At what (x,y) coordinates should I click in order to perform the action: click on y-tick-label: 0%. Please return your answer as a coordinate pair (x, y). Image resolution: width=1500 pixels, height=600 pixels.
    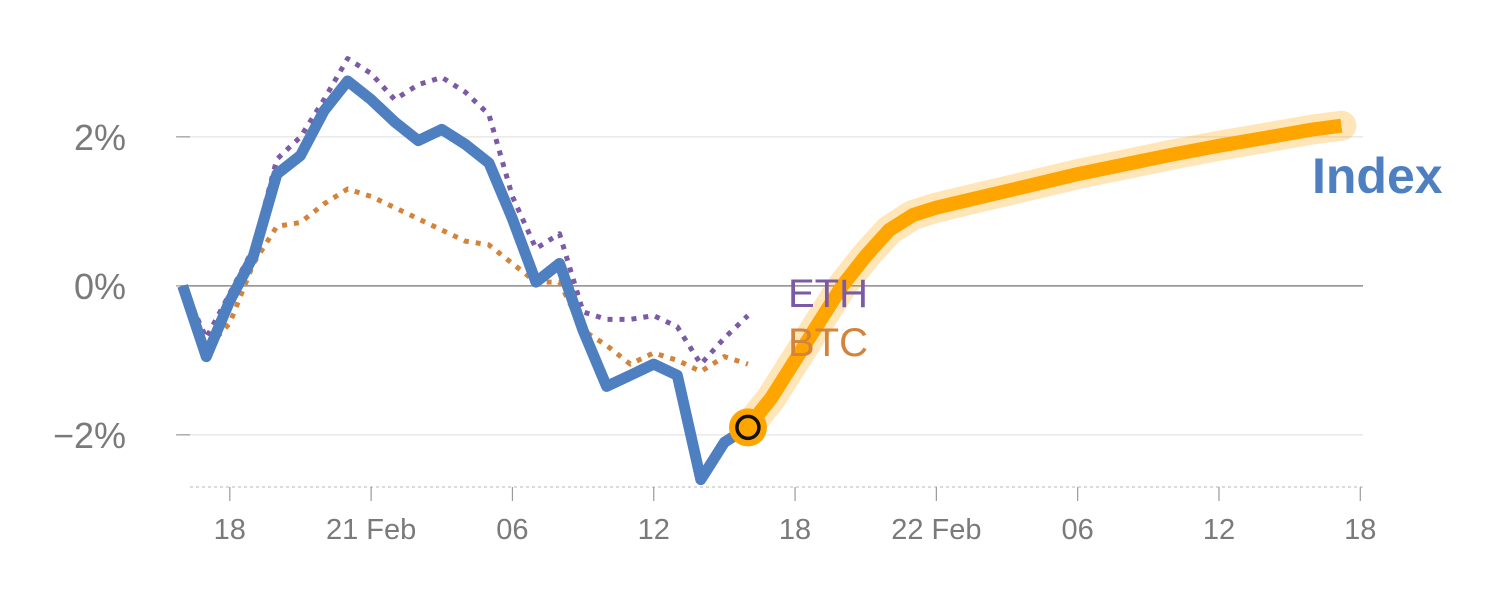
    Looking at the image, I should click on (100, 286).